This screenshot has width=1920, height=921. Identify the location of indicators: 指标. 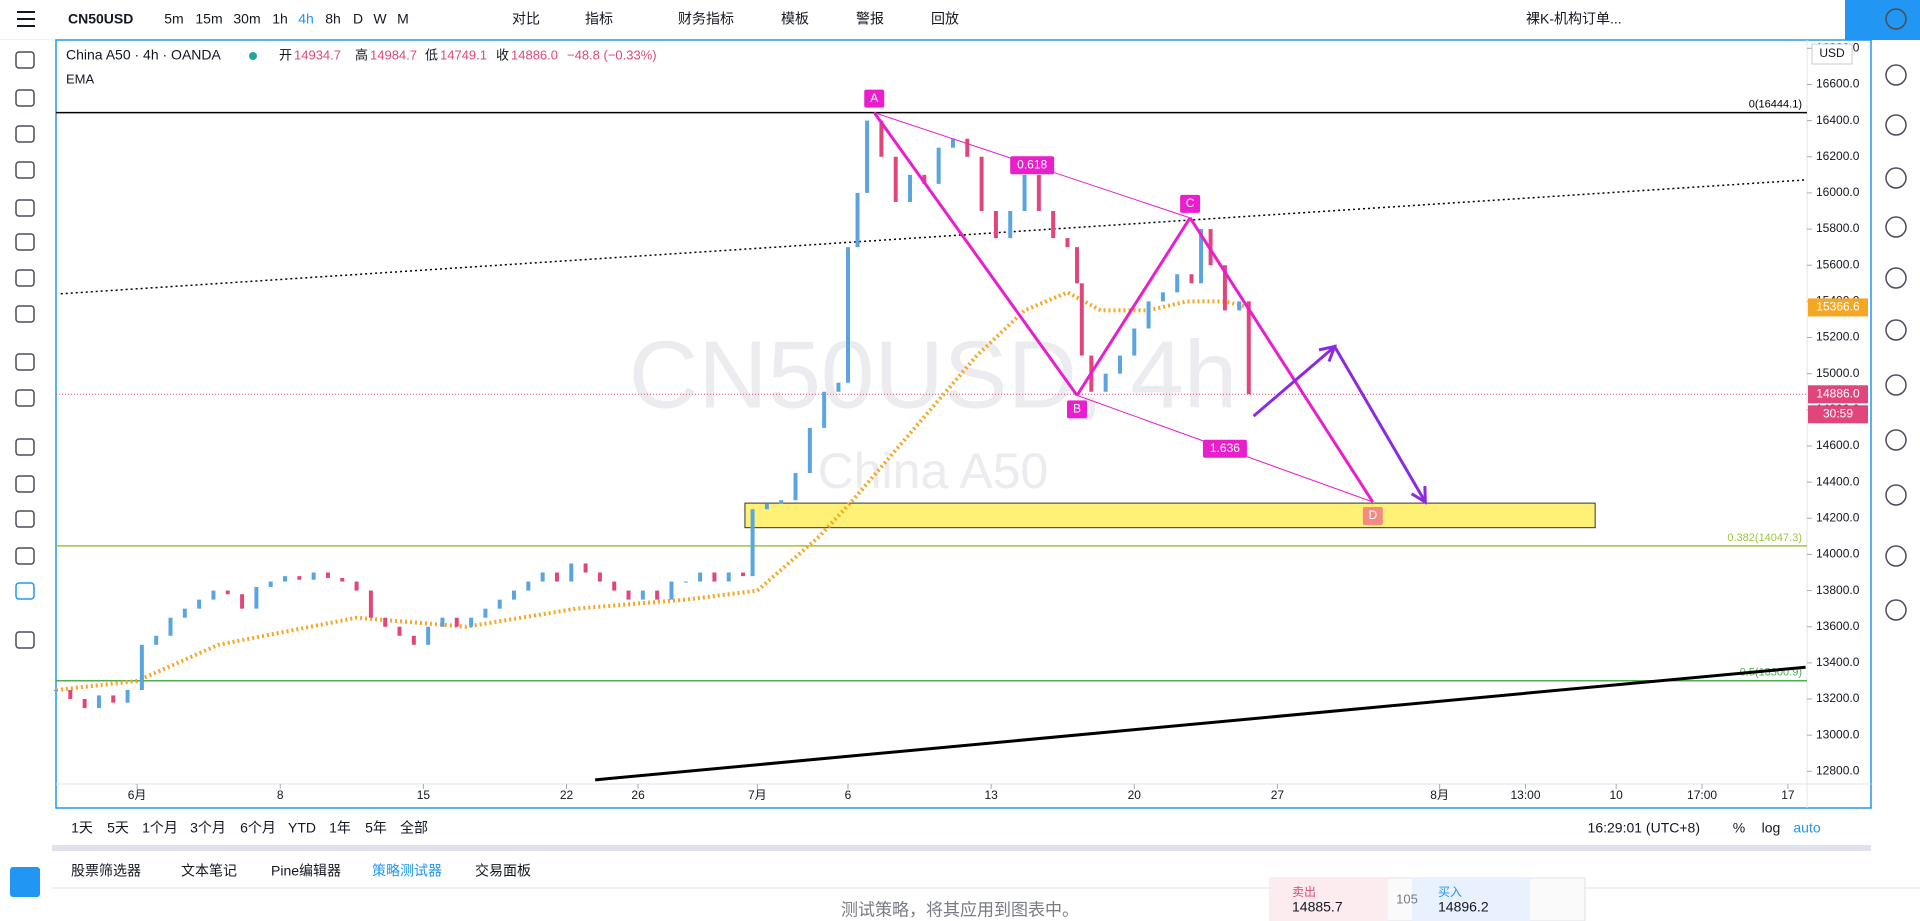
(599, 19).